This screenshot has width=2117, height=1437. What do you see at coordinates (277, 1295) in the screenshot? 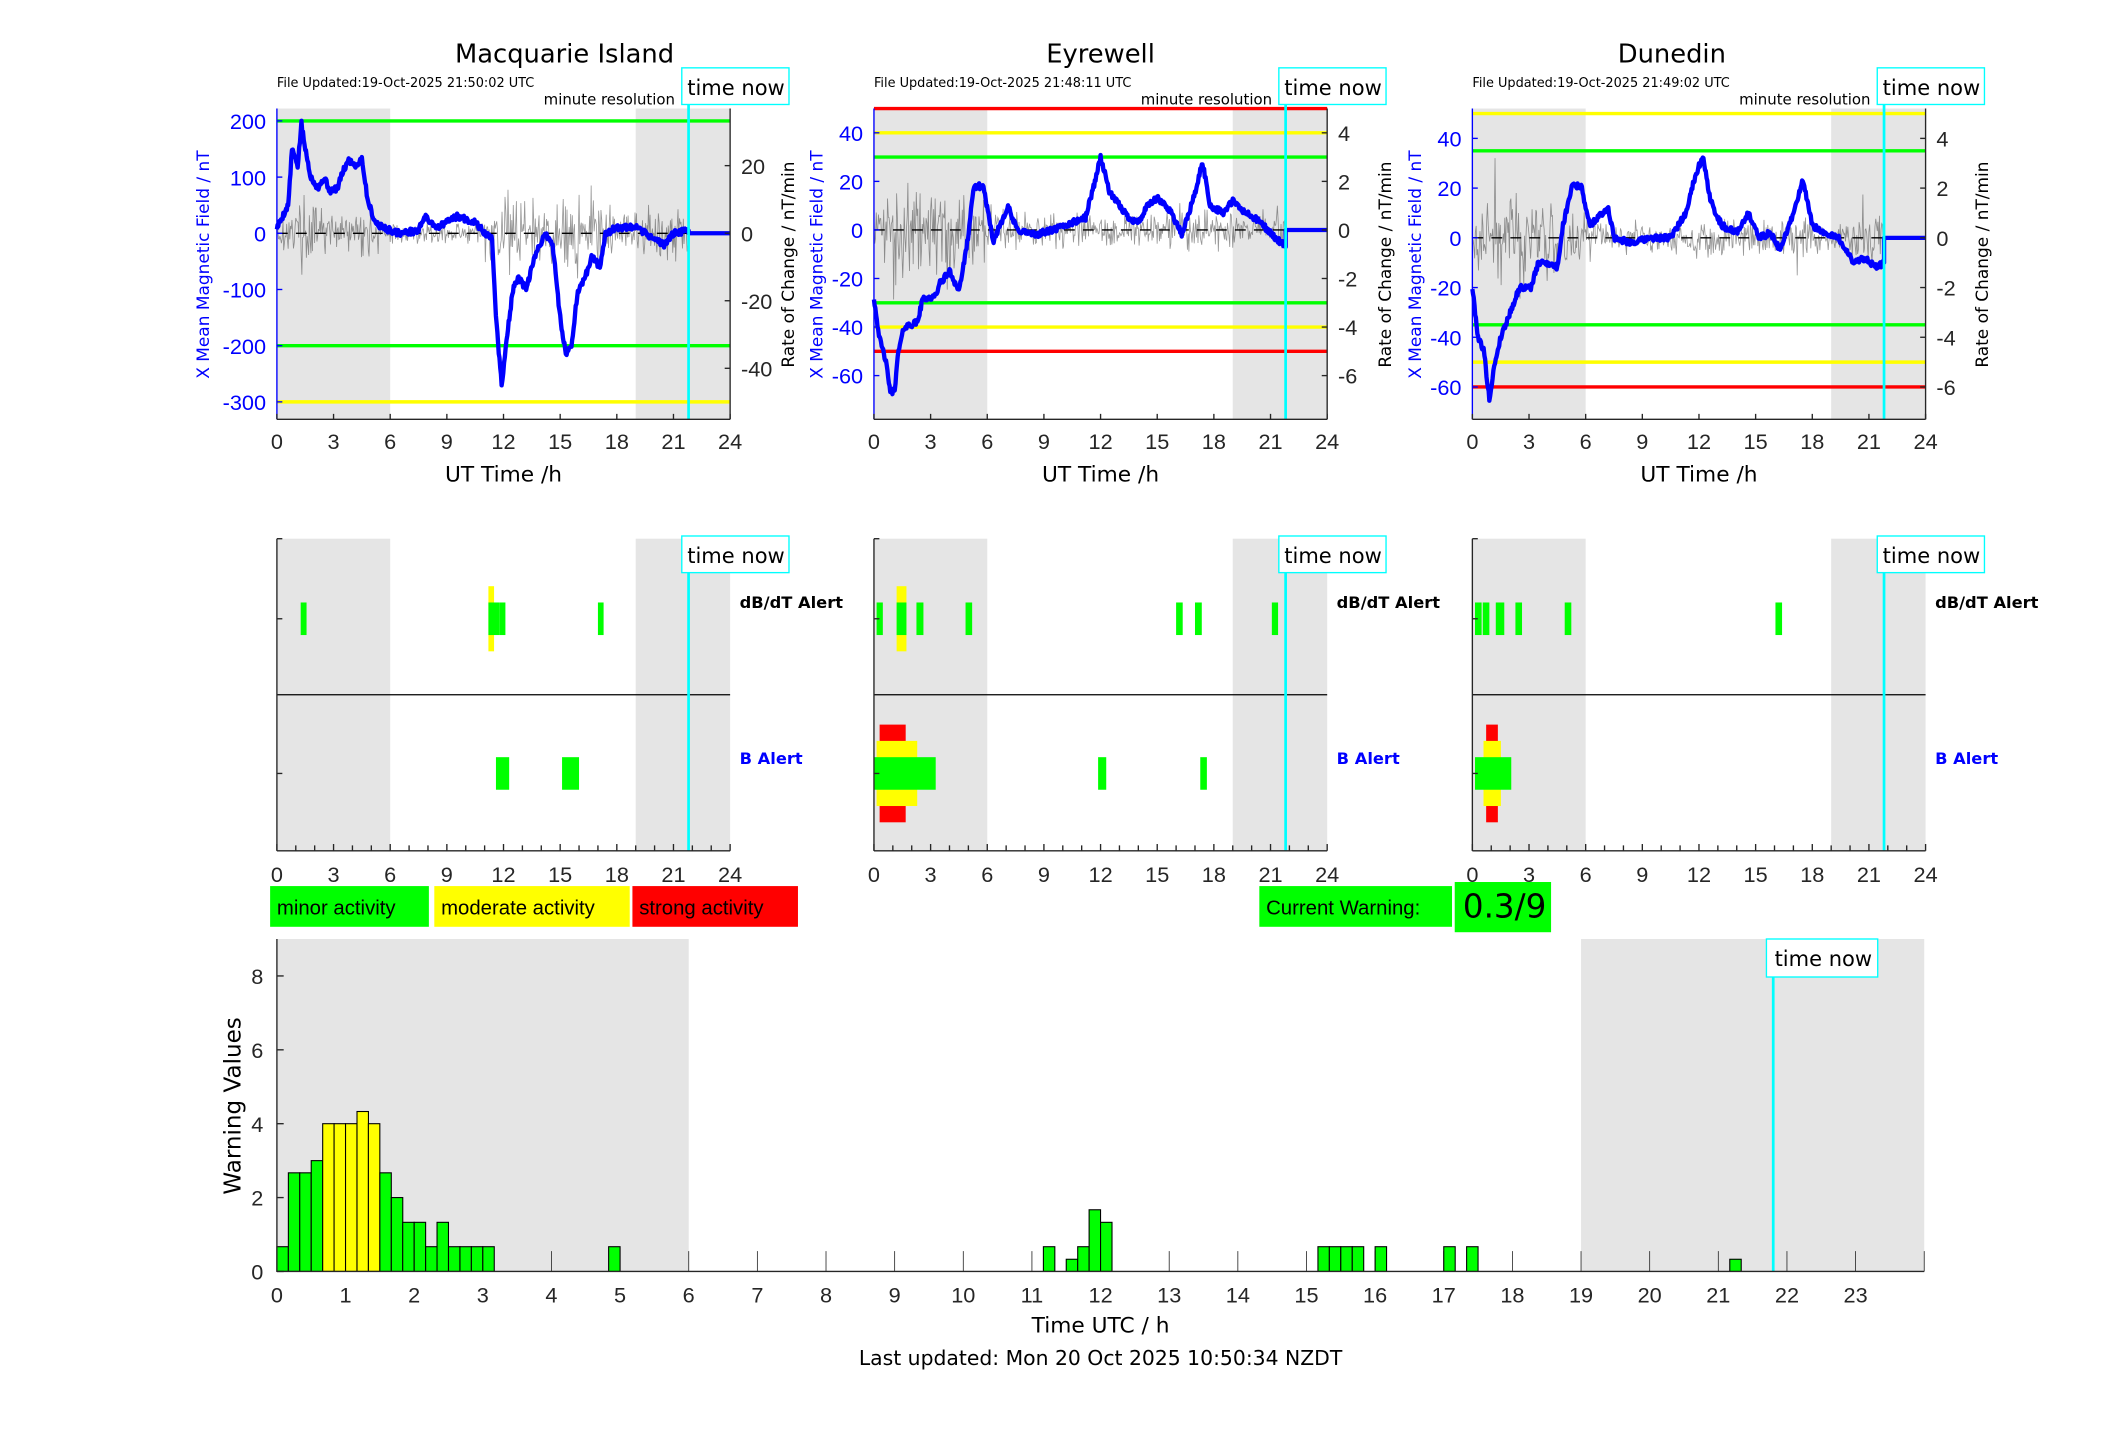
I see `x-tick-label: 0` at bounding box center [277, 1295].